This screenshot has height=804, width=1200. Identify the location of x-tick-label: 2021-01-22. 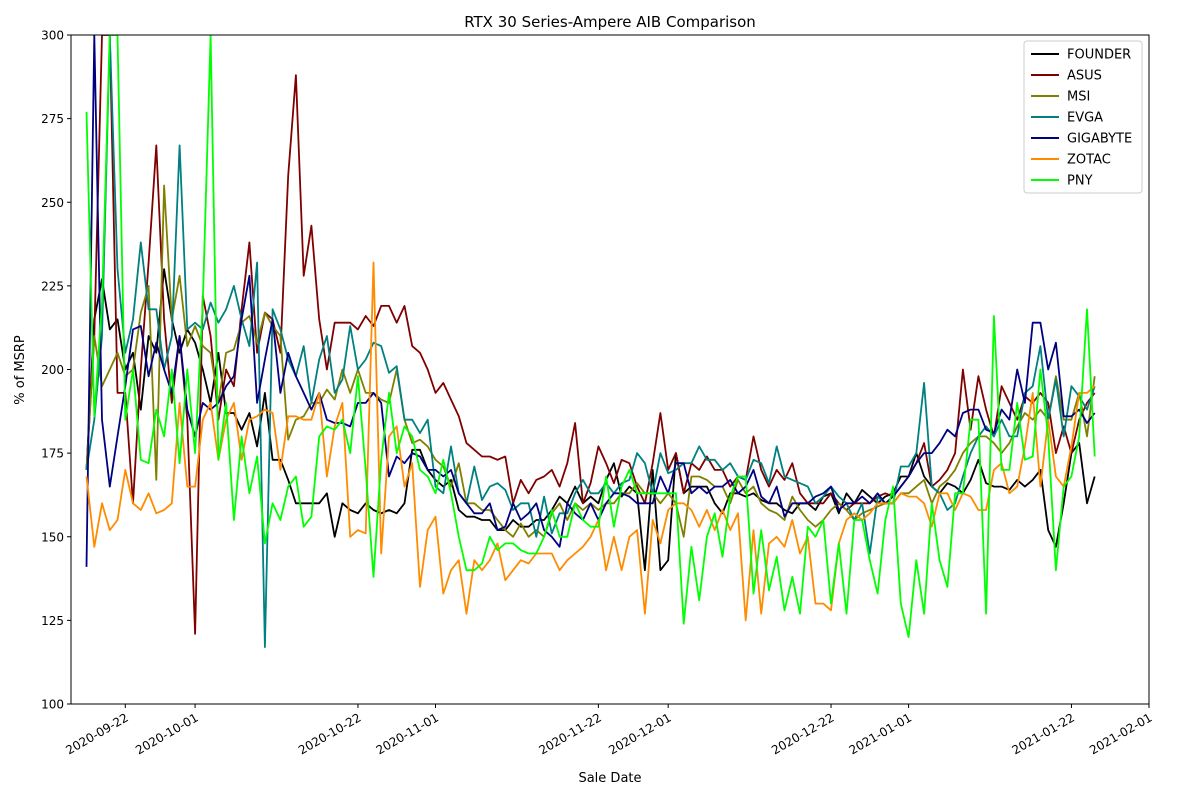
(1043, 733).